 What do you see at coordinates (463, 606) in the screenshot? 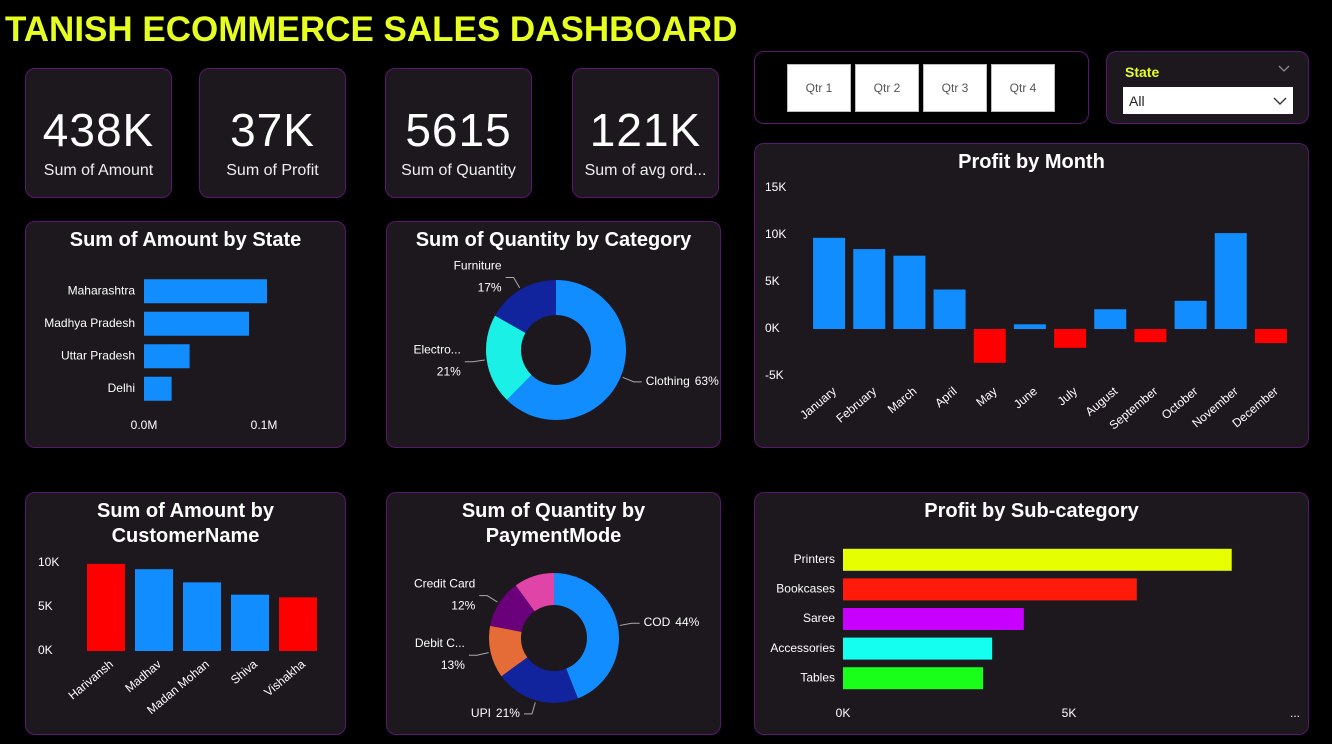
I see `data-label-value: 12%` at bounding box center [463, 606].